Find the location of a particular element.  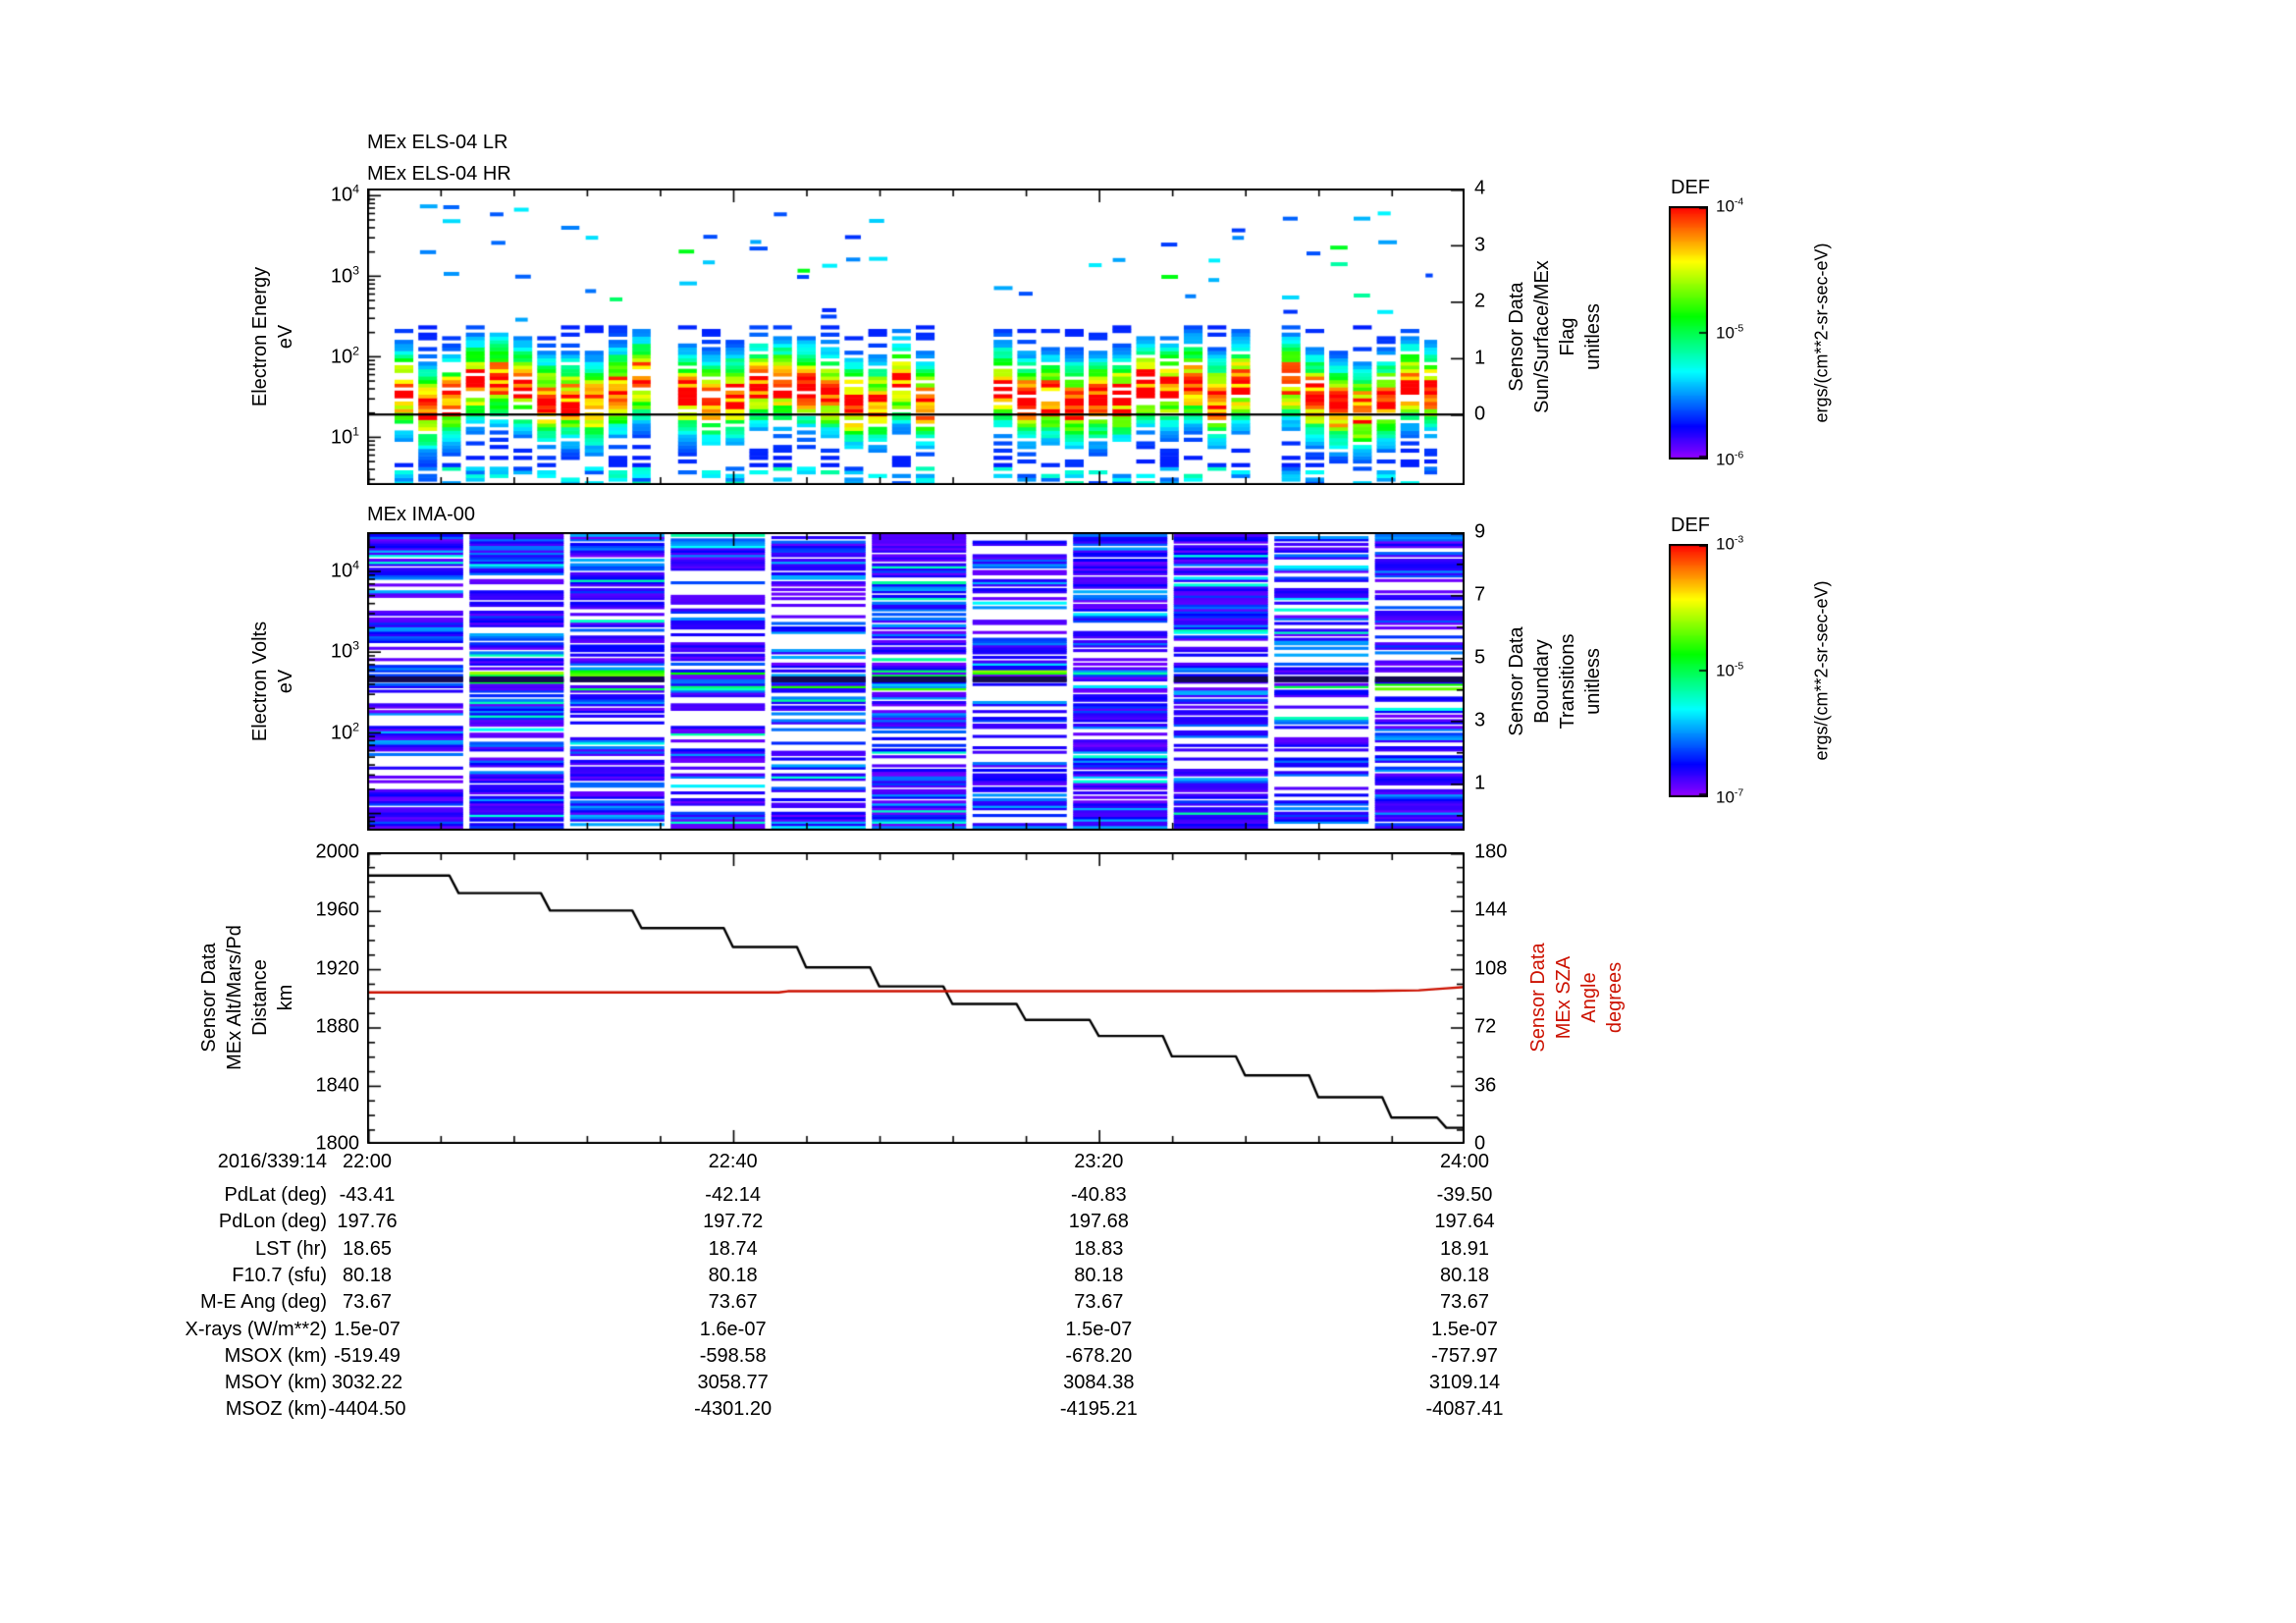

sza-right-tick-label: 144 is located at coordinates (1491, 909).